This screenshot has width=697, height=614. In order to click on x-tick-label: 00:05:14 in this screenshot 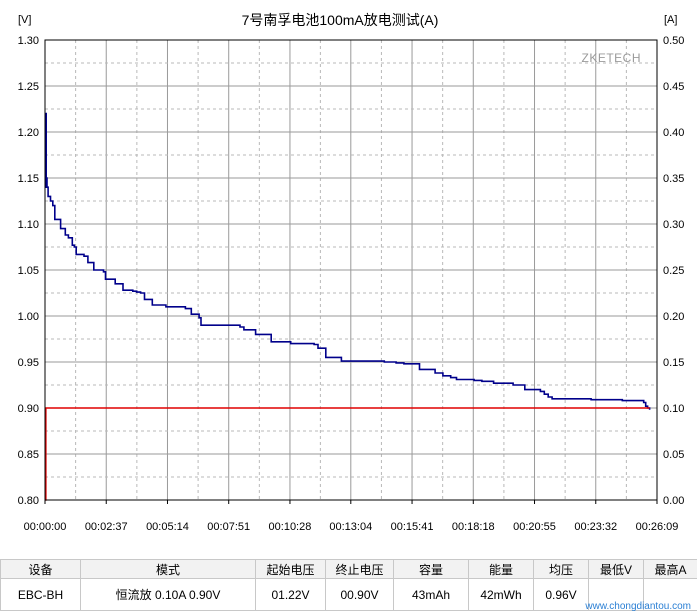, I will do `click(167, 527)`.